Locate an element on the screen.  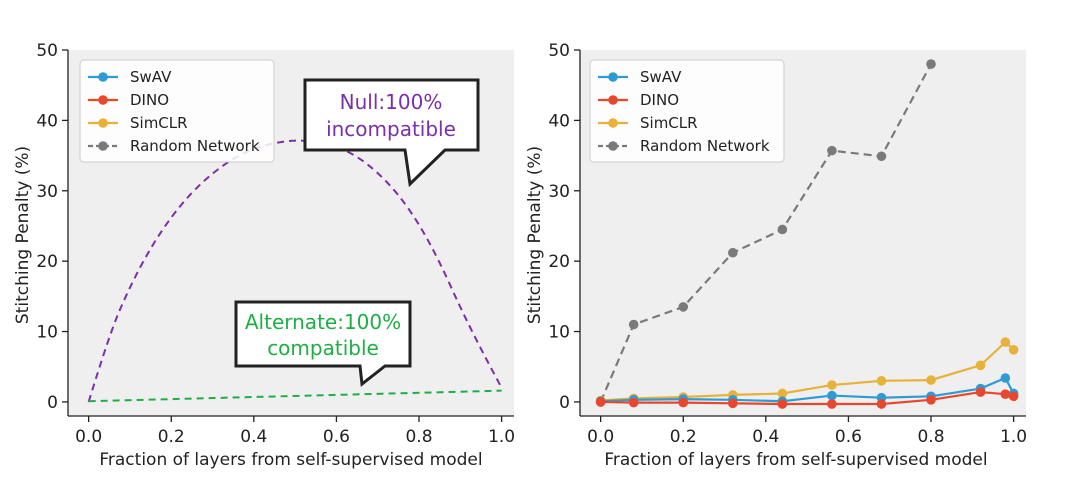
right-x-tick-label: 1.0 is located at coordinates (1013, 437).